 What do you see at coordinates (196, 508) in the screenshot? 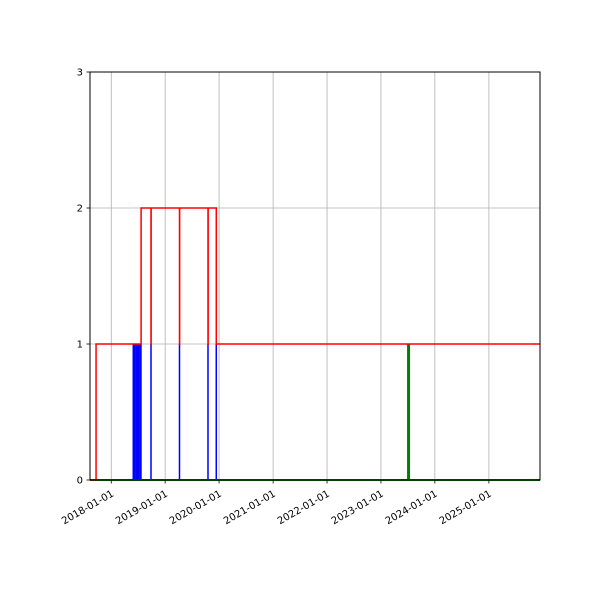
I see `x-tick-label: 2020-01-01` at bounding box center [196, 508].